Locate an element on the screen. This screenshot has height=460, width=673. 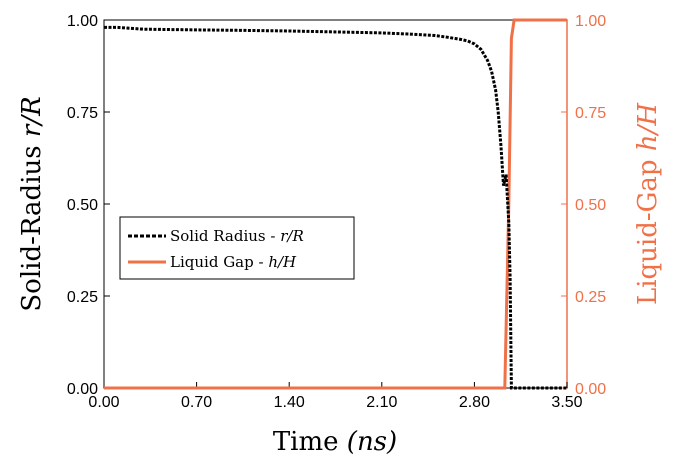
x-tick-label: 2.10 is located at coordinates (381, 402).